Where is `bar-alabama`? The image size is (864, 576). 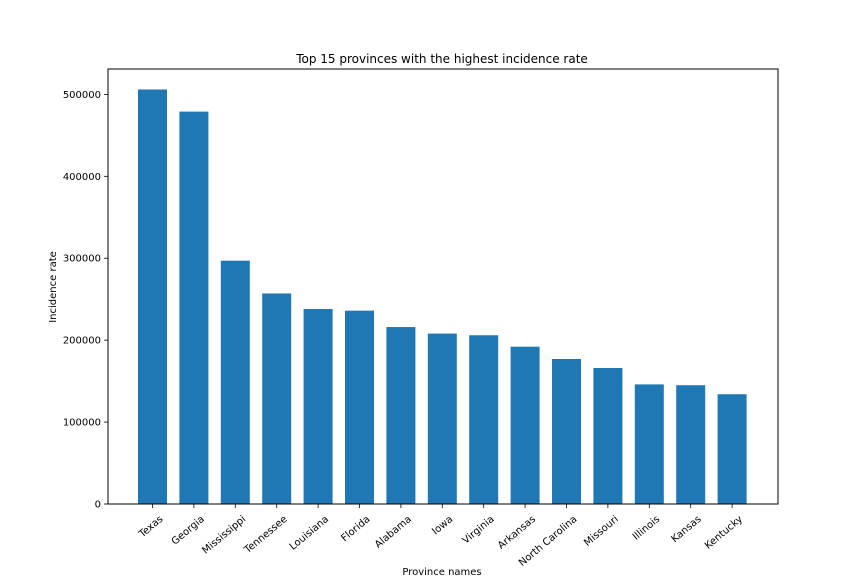 bar-alabama is located at coordinates (401, 415).